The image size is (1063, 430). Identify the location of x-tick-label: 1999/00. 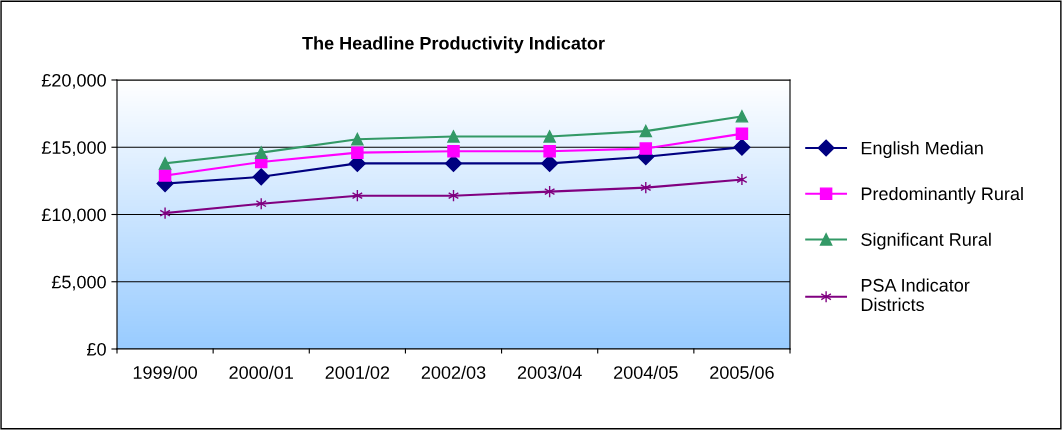
(165, 372).